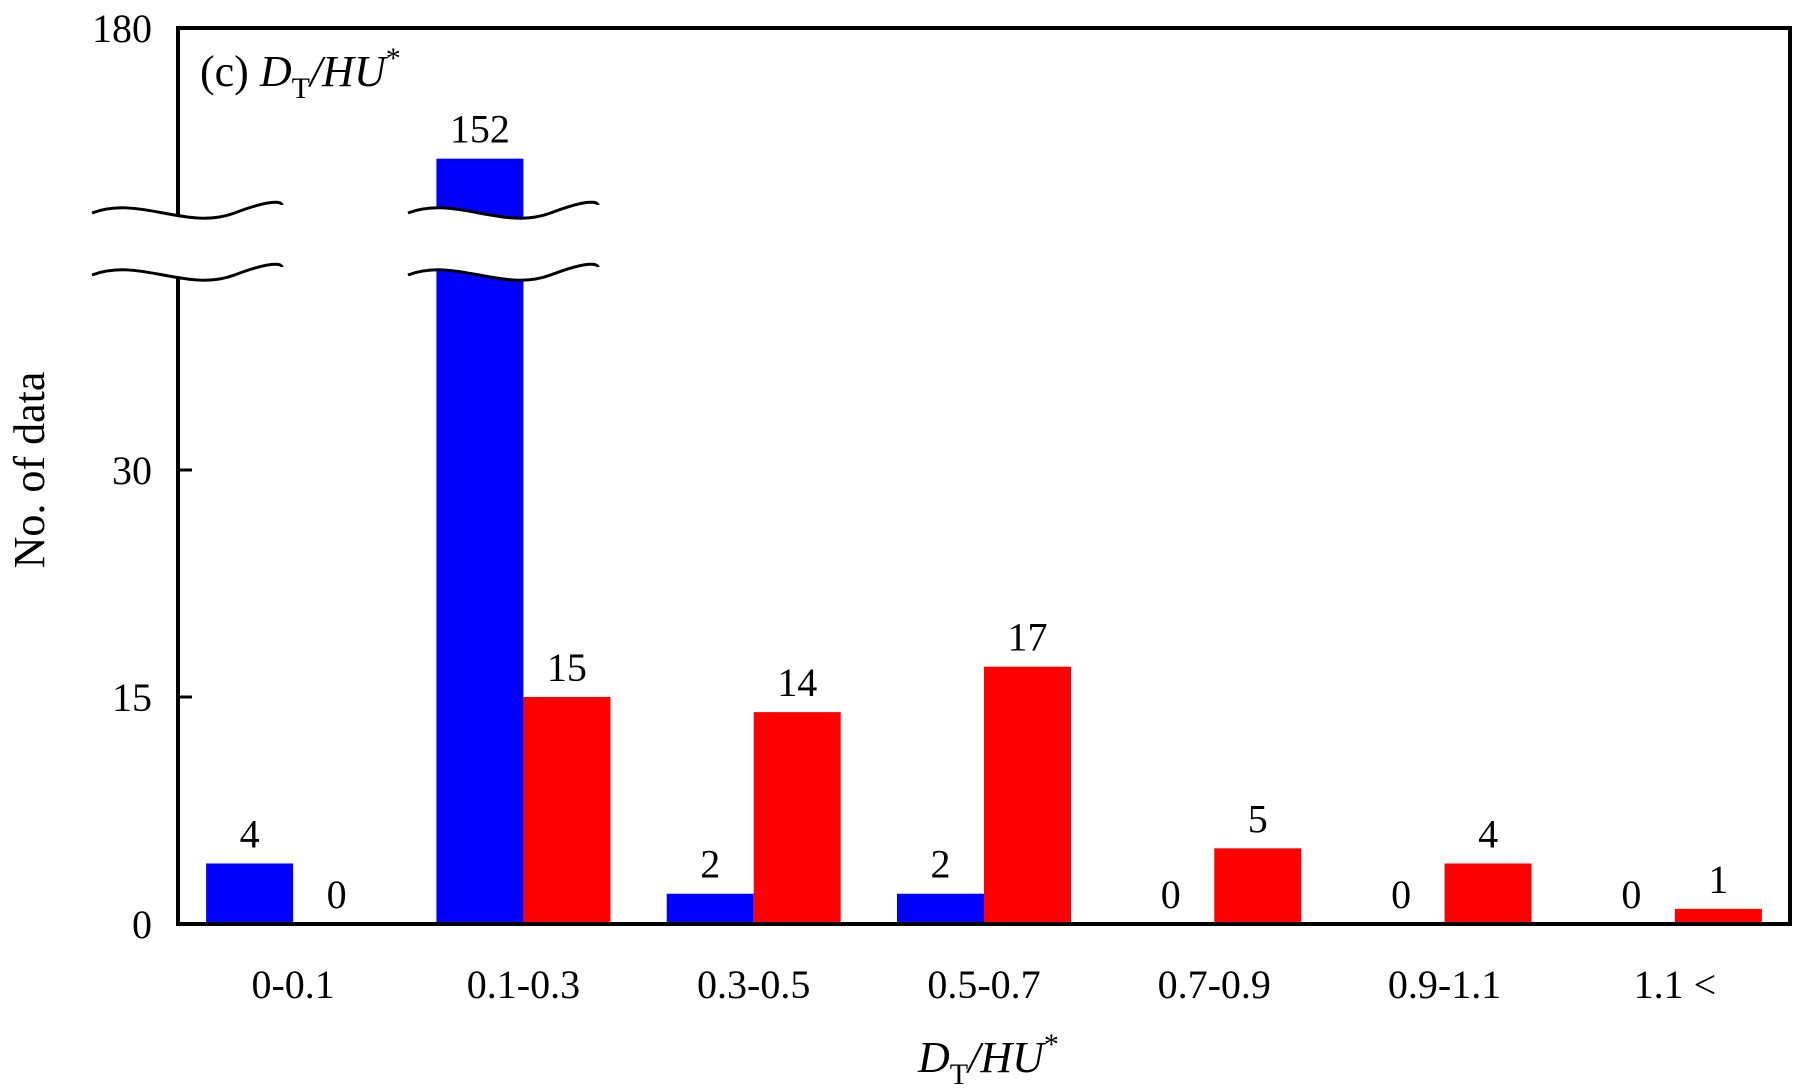 Image resolution: width=1810 pixels, height=1089 pixels. What do you see at coordinates (480, 129) in the screenshot?
I see `value-label-s1-2: 152` at bounding box center [480, 129].